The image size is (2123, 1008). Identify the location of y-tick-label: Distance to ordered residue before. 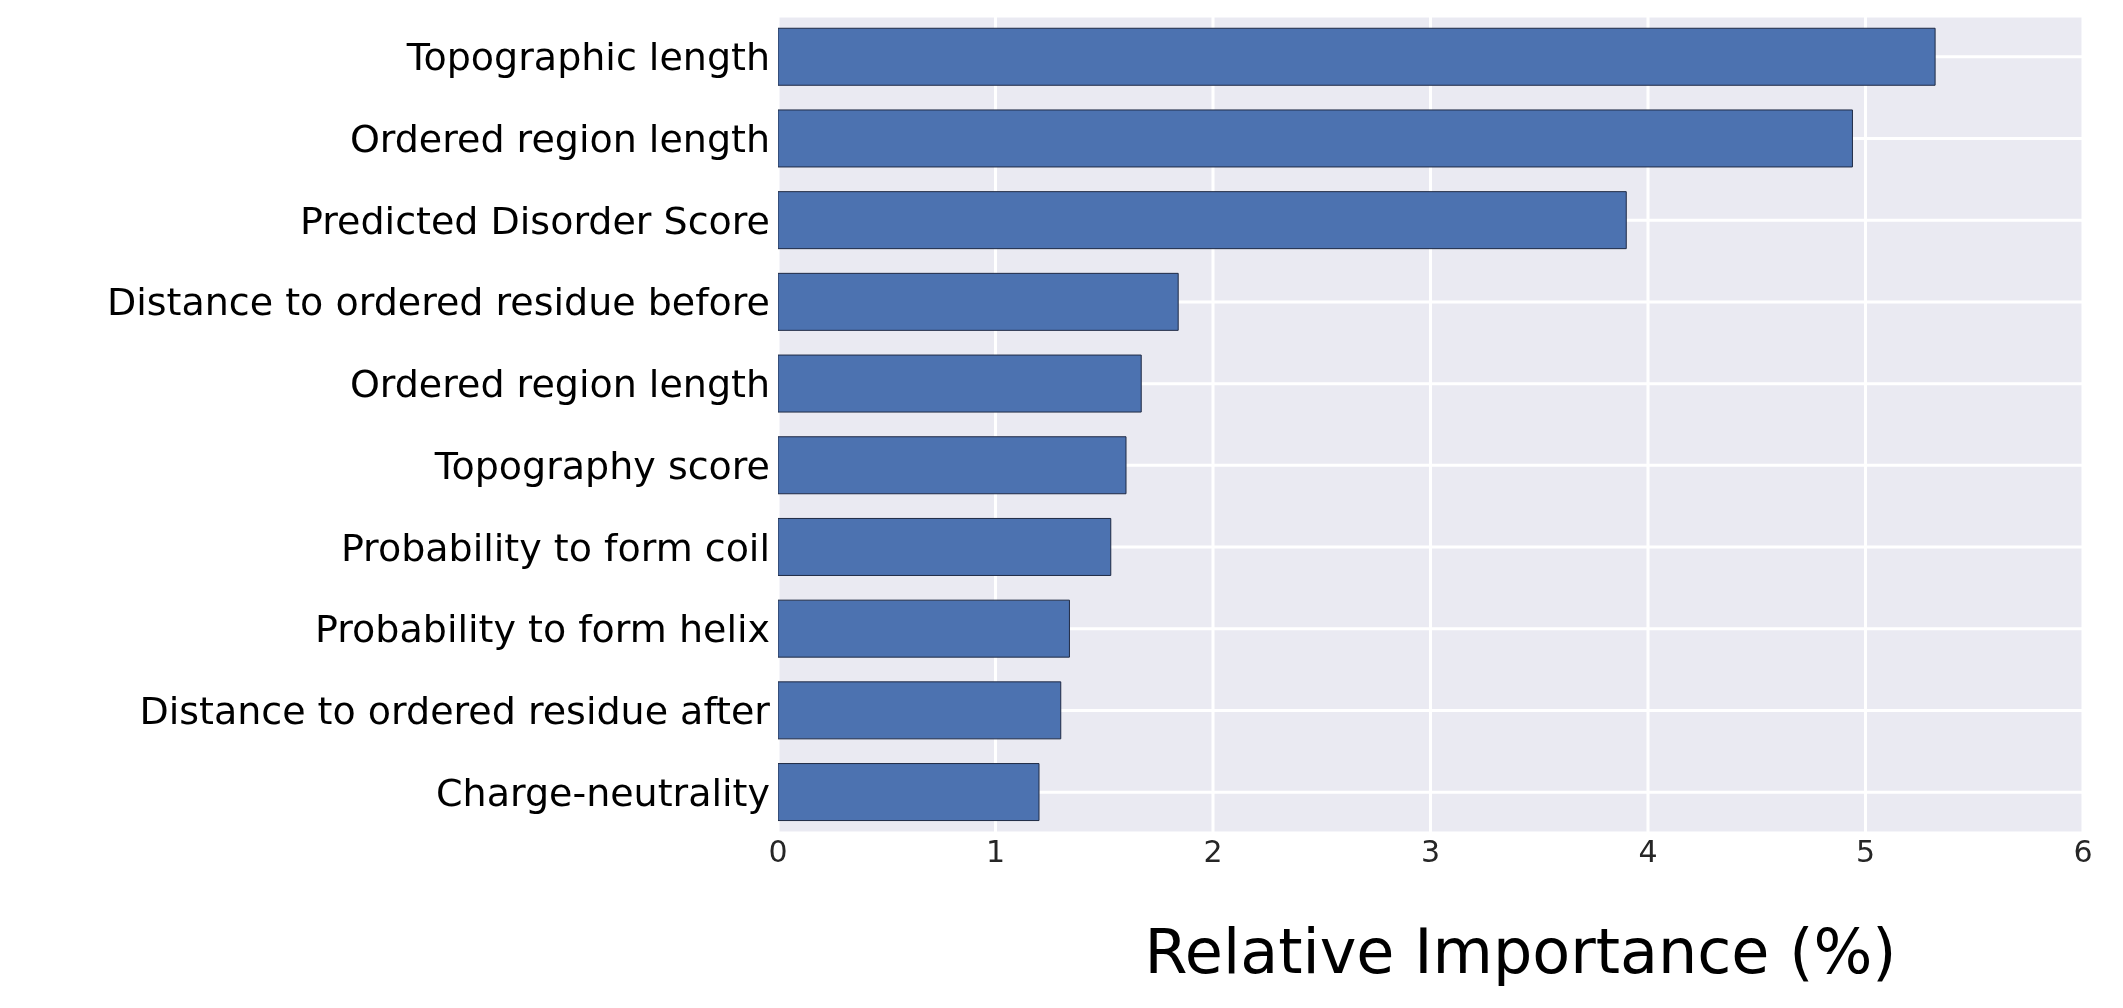
(438, 302).